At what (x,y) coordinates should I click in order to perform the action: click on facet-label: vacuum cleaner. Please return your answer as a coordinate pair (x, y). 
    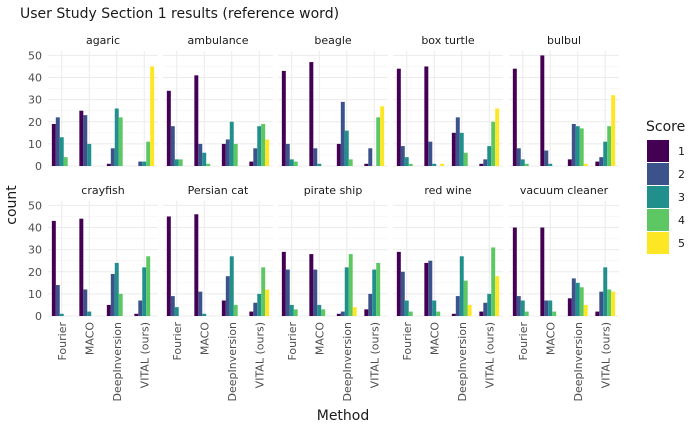
    Looking at the image, I should click on (564, 190).